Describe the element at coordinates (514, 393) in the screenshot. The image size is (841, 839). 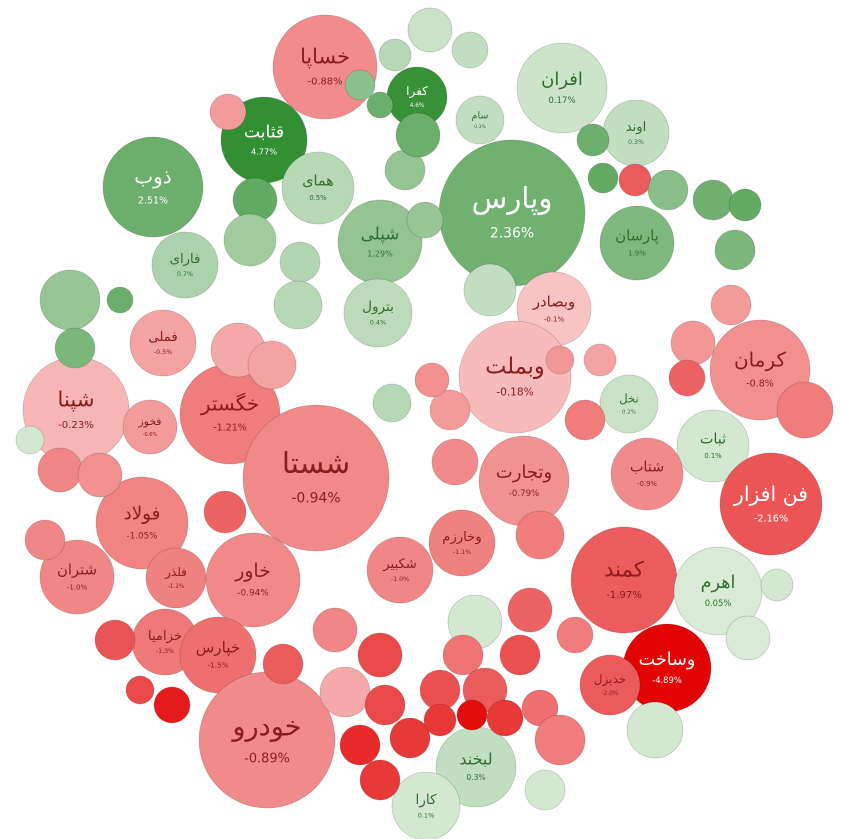
I see `bubble-value-label: -0.18%` at that location.